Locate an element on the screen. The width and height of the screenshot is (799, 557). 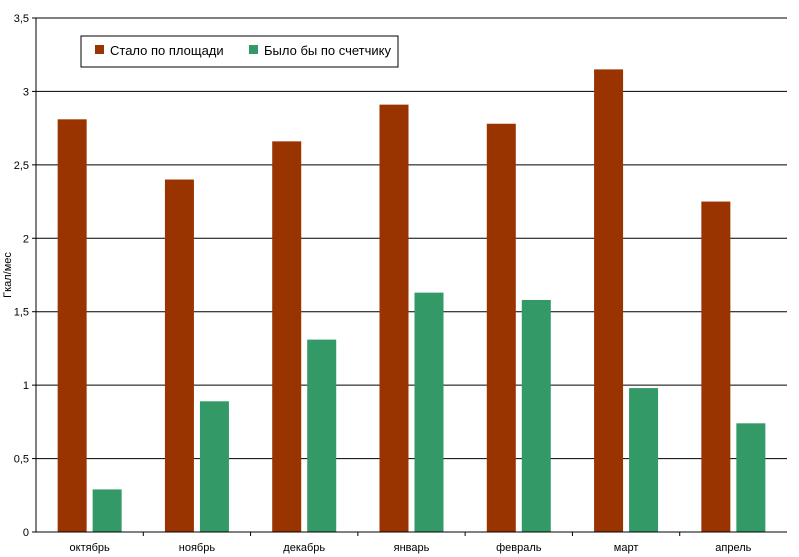
y-tick-label: 1 is located at coordinates (26, 386).